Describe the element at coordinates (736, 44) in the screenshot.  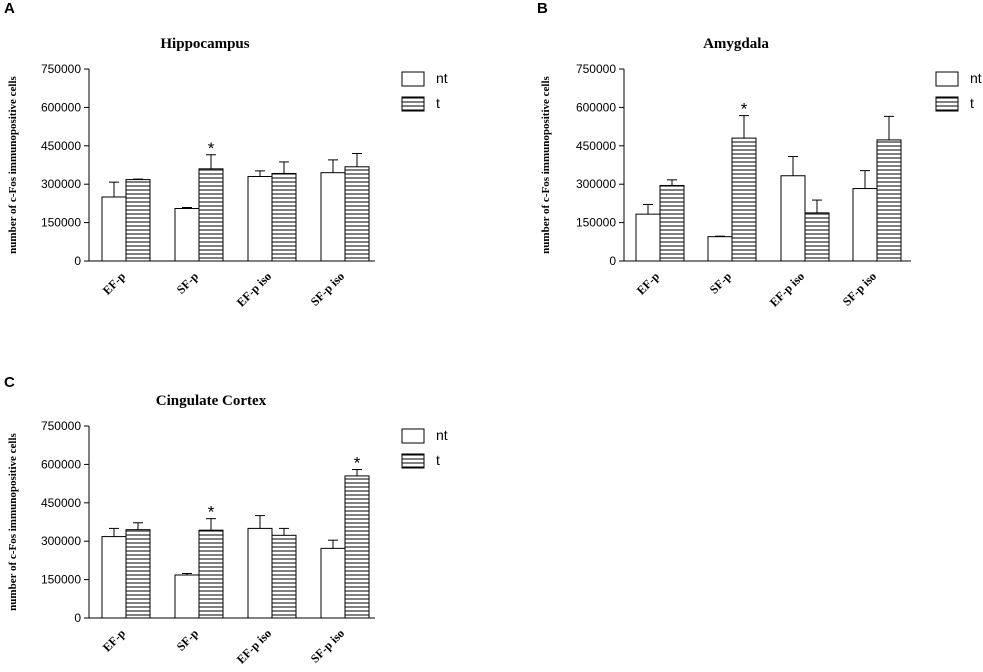
I see `chart-title: Amygdala` at that location.